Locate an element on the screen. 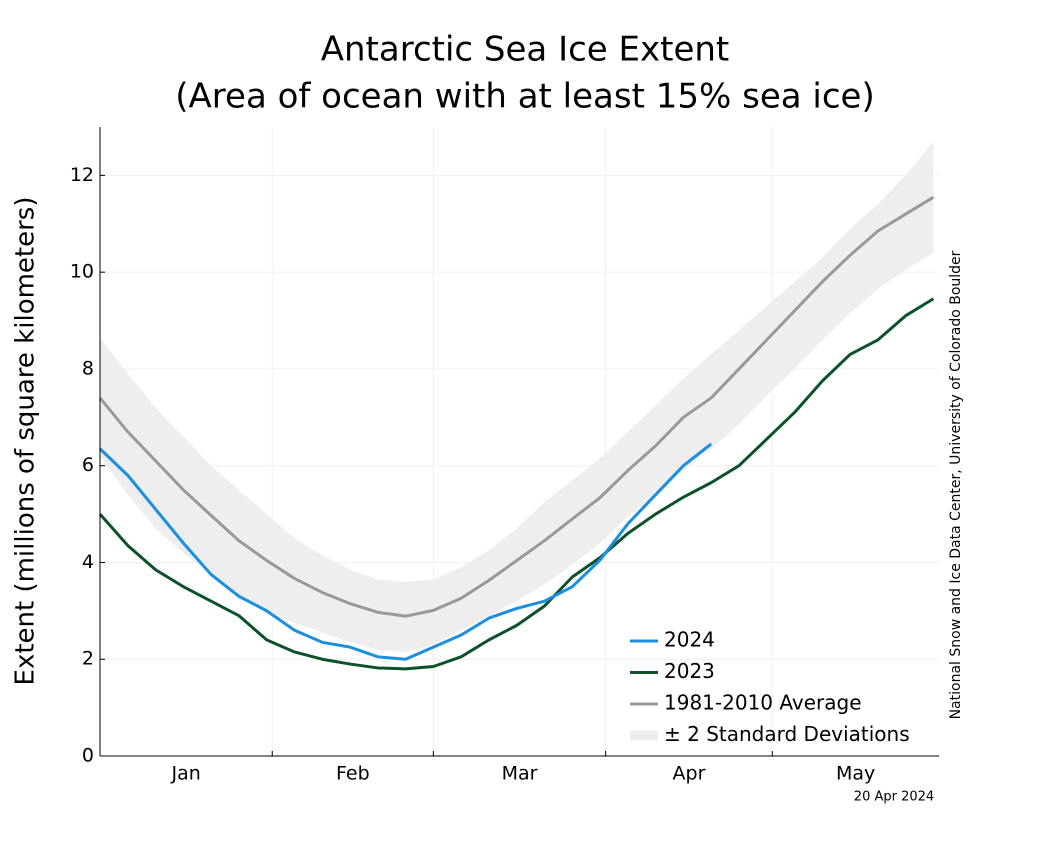 This screenshot has width=1050, height=844. x-tick-label: Feb is located at coordinates (353, 774).